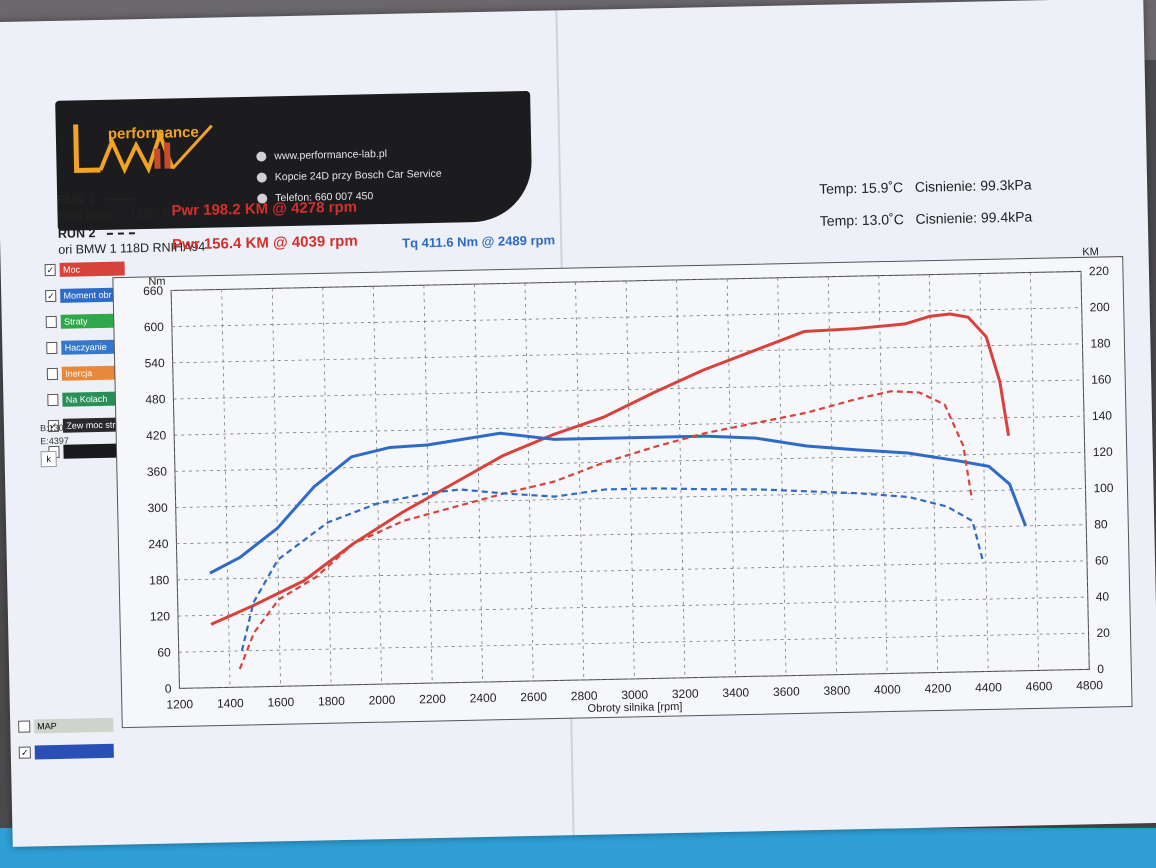 The height and width of the screenshot is (868, 1156). What do you see at coordinates (158, 508) in the screenshot?
I see `y-left-tick-label: 300` at bounding box center [158, 508].